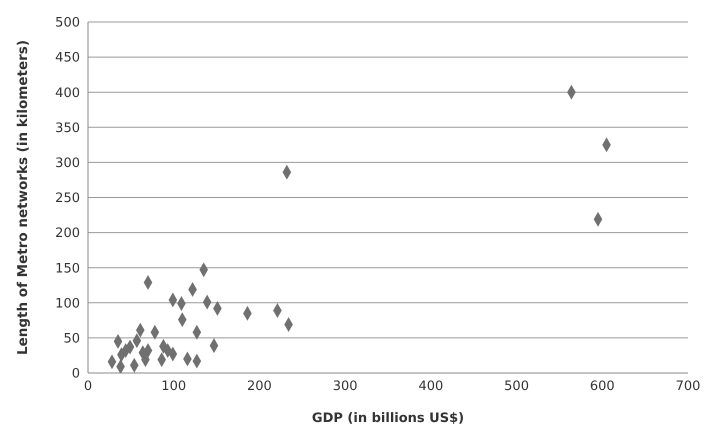 The width and height of the screenshot is (708, 440). Describe the element at coordinates (602, 386) in the screenshot. I see `x-tick-label: 600` at that location.